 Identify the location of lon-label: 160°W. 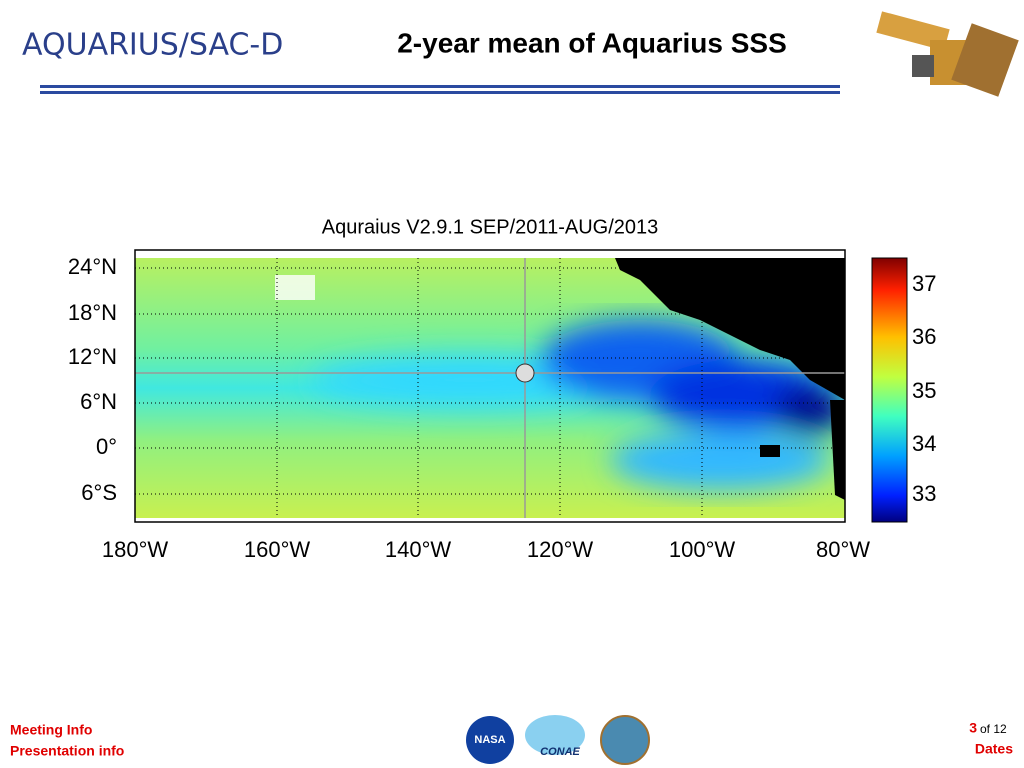
(277, 549).